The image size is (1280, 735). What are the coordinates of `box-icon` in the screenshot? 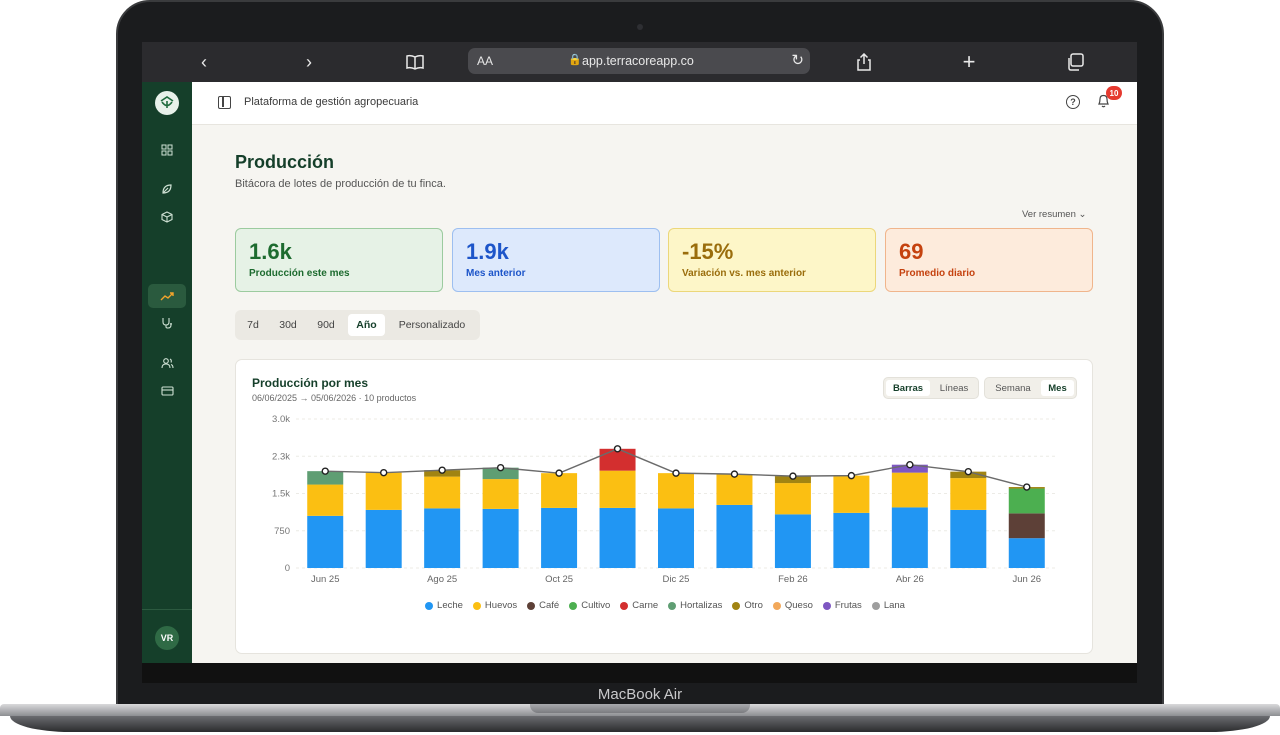 It's located at (167, 217).